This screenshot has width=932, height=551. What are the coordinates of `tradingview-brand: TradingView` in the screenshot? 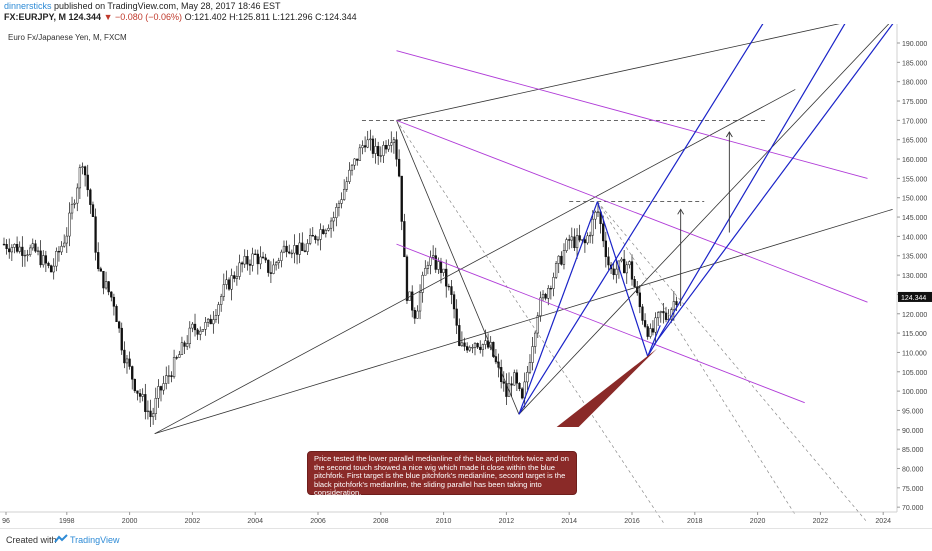 It's located at (95, 540).